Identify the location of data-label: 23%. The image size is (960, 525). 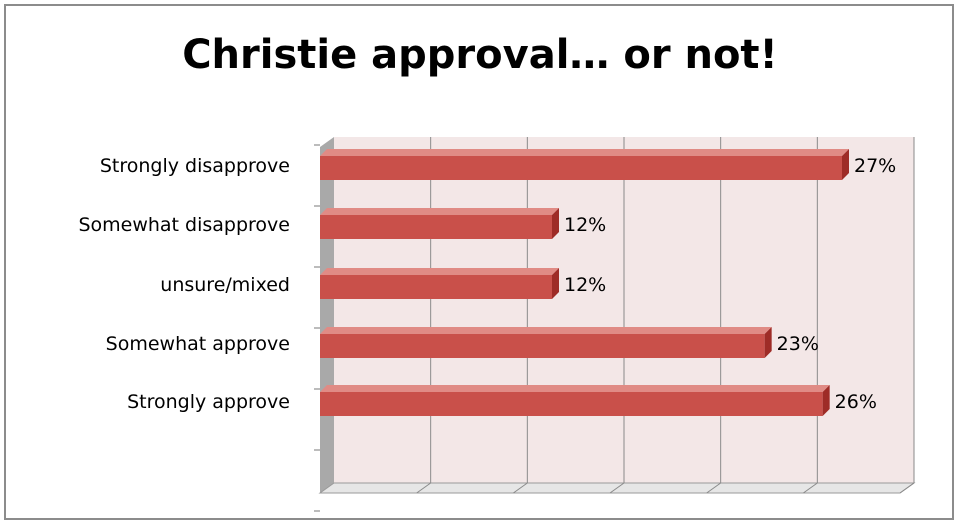
(798, 344).